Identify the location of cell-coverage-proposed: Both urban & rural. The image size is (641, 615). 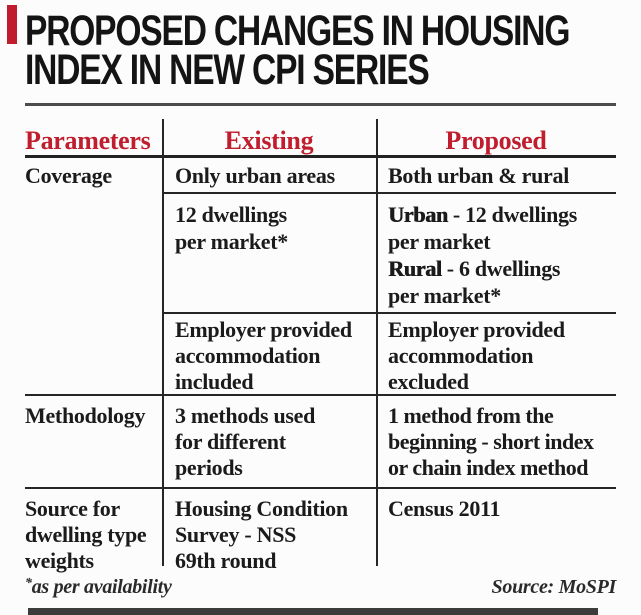
(478, 176).